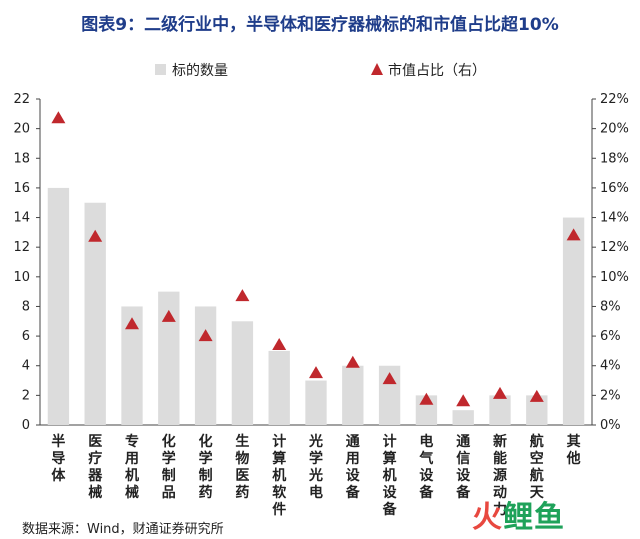 The width and height of the screenshot is (640, 539). I want to click on x-tick-label: 通信设备, so click(463, 467).